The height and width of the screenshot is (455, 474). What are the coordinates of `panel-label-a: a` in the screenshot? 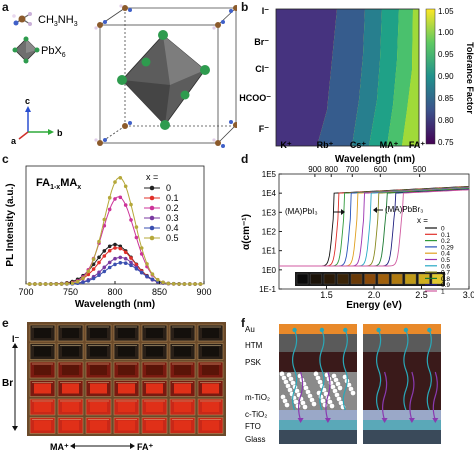 It's located at (5, 7).